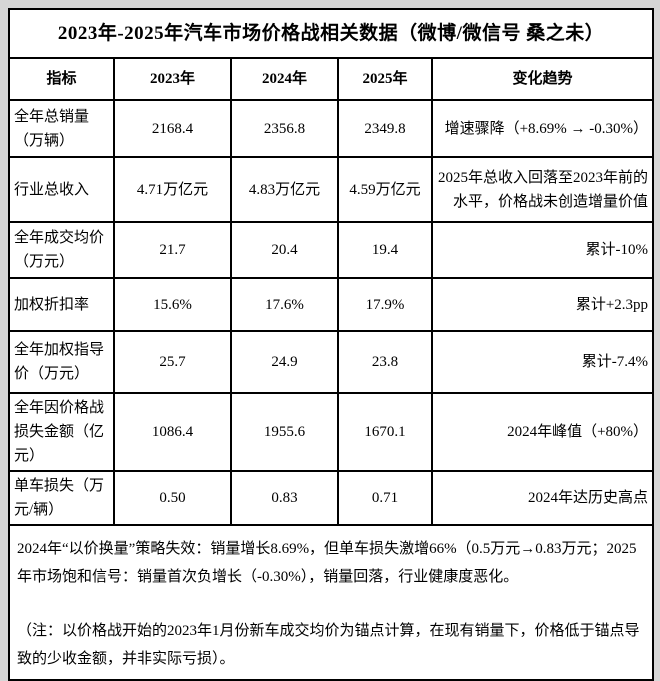 The width and height of the screenshot is (660, 681). What do you see at coordinates (542, 362) in the screenshot?
I see `trend-note: 累计-7.4%` at bounding box center [542, 362].